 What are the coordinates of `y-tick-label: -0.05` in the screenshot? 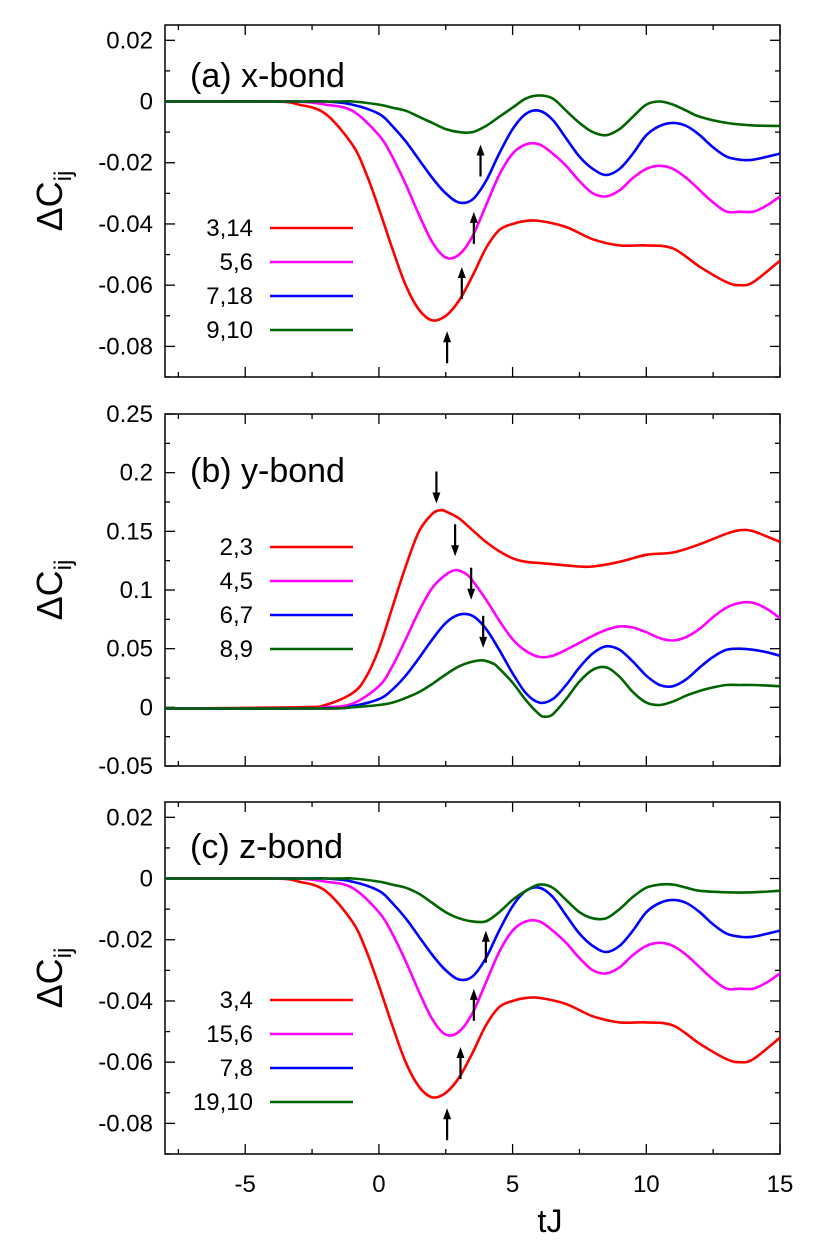 It's located at (125, 766).